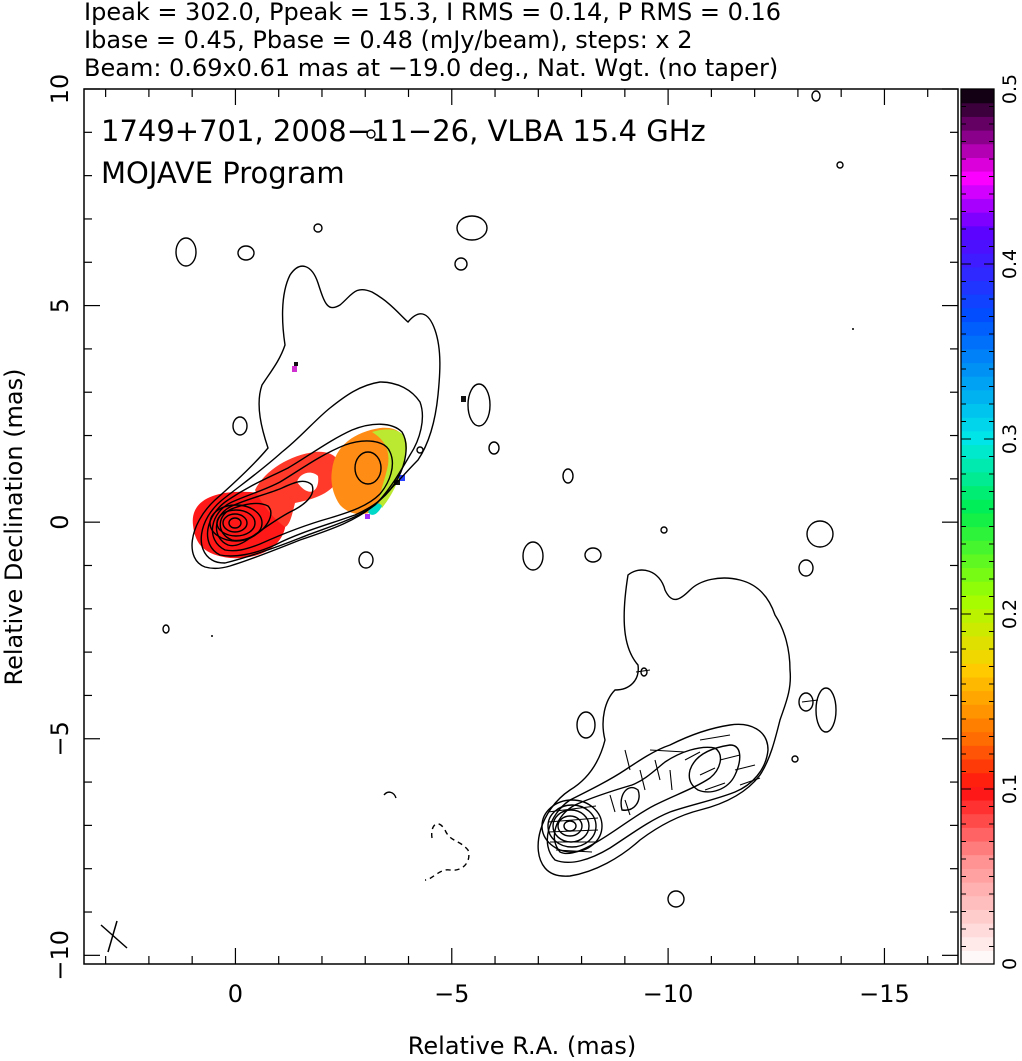  What do you see at coordinates (654, 793) in the screenshot?
I see `polarization-vectors` at bounding box center [654, 793].